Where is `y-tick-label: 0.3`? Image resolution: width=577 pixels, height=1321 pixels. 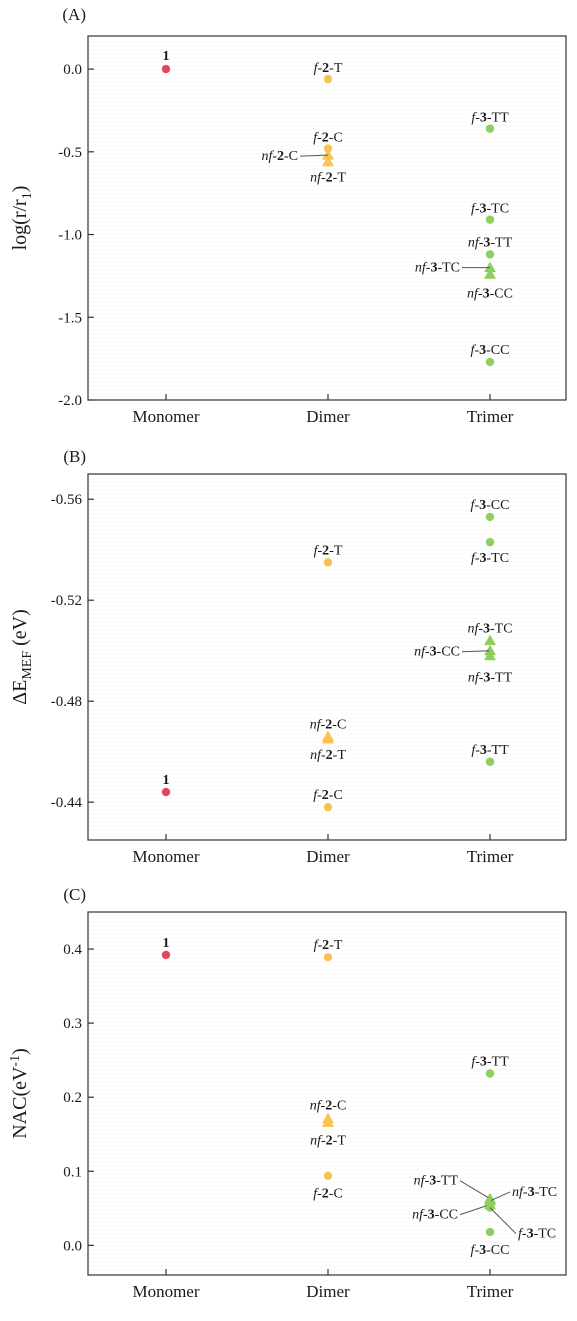
y-tick-label: 0.3 is located at coordinates (72, 1024).